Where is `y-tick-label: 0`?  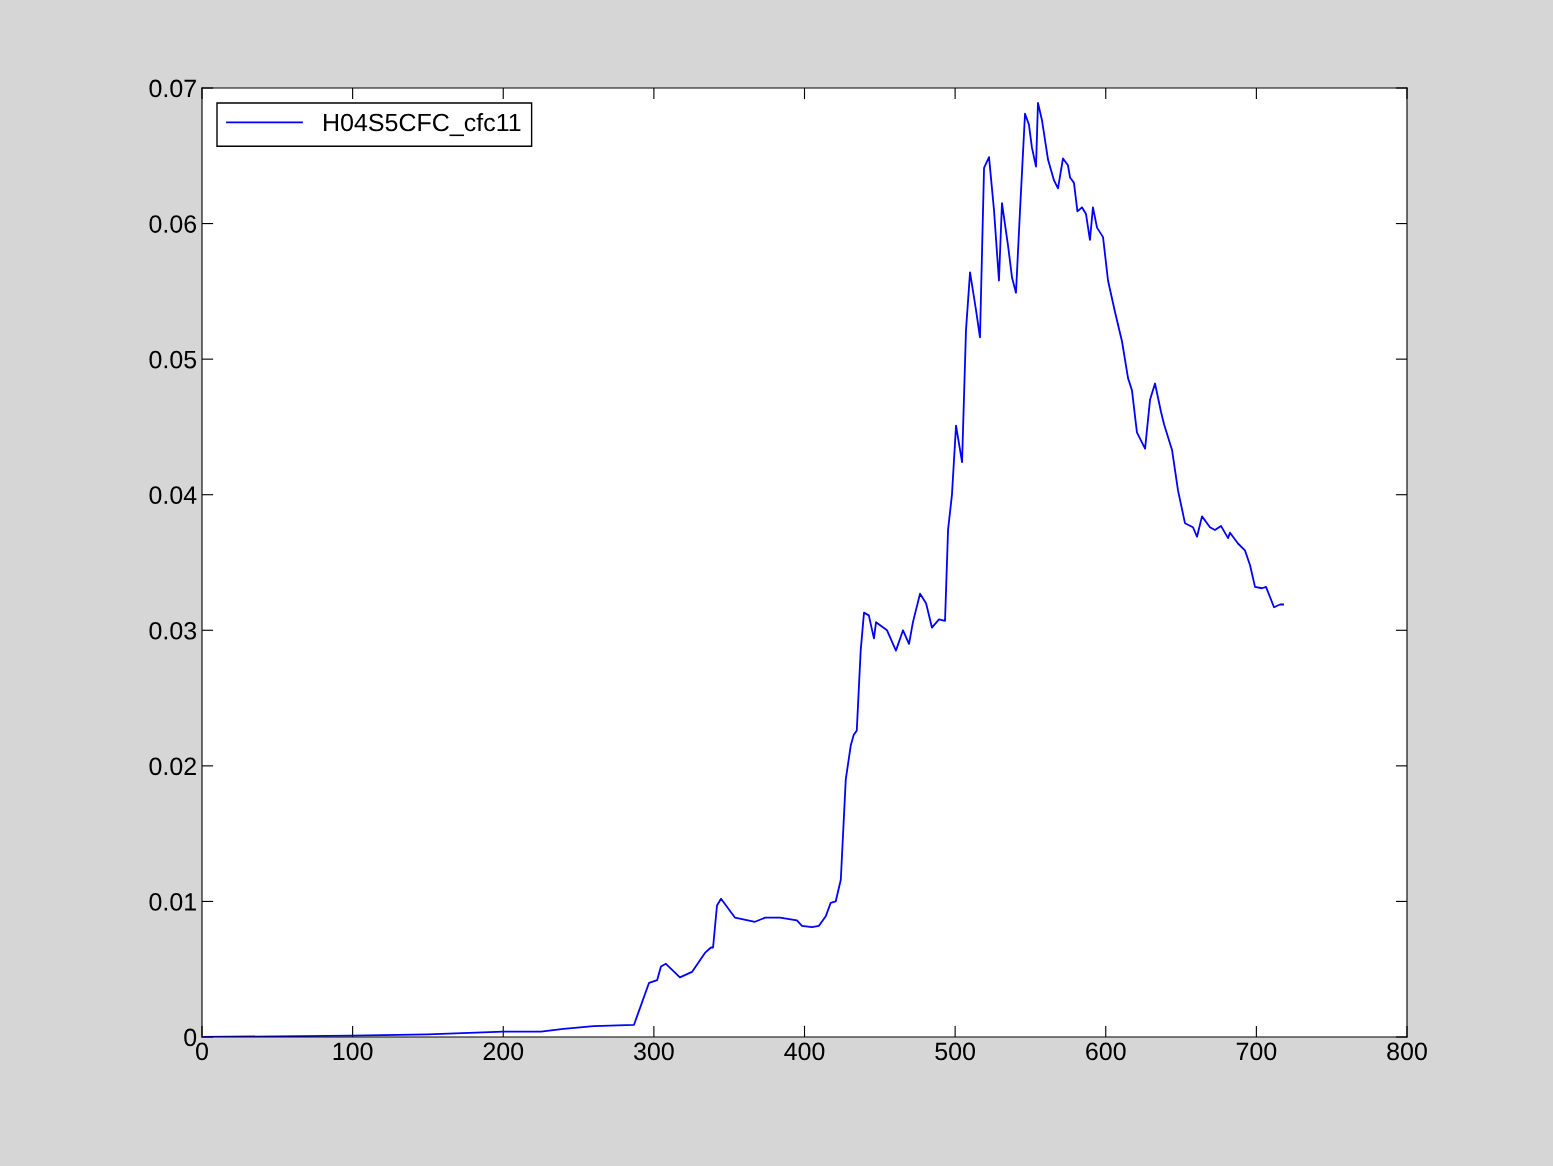 y-tick-label: 0 is located at coordinates (190, 1037).